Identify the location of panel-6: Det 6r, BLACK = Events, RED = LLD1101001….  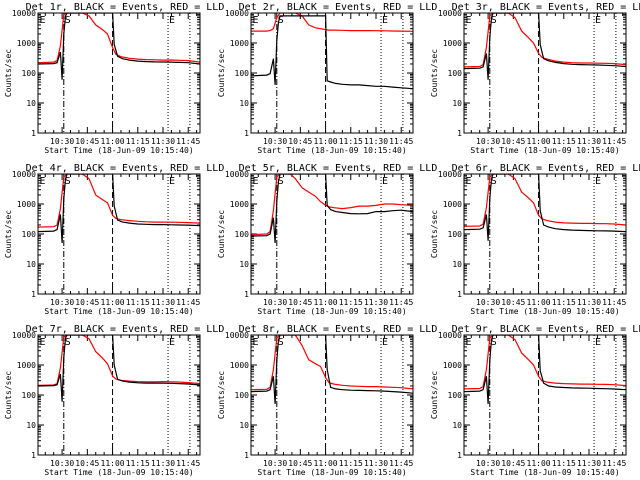
(535, 239).